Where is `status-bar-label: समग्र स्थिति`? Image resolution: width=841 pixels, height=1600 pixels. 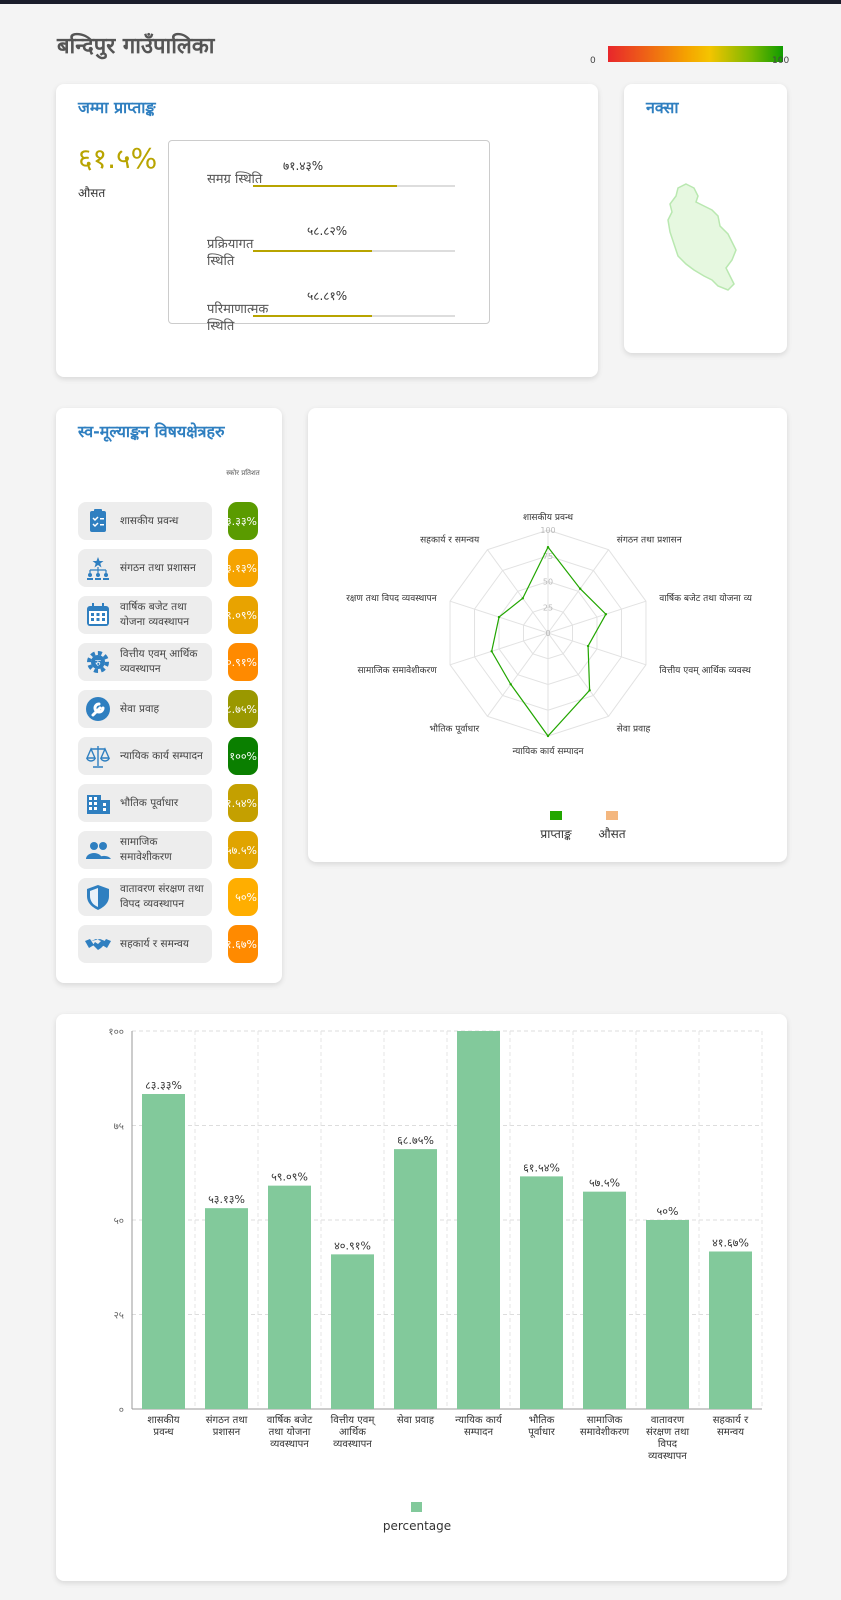
status-bar-label: समग्र स्थिति is located at coordinates (235, 179).